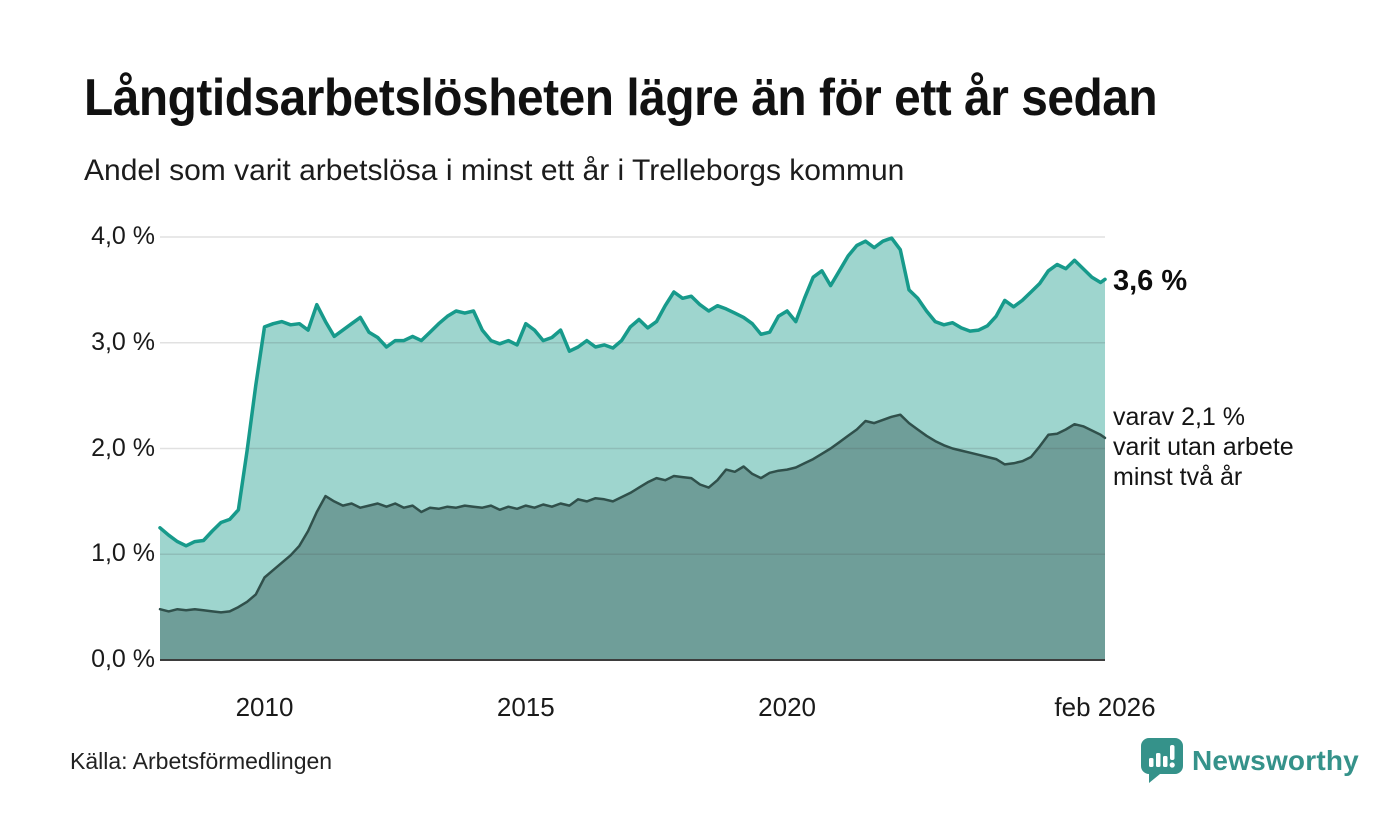 This screenshot has height=840, width=1400. Describe the element at coordinates (123, 659) in the screenshot. I see `y-tick-label: 0,0 %` at that location.